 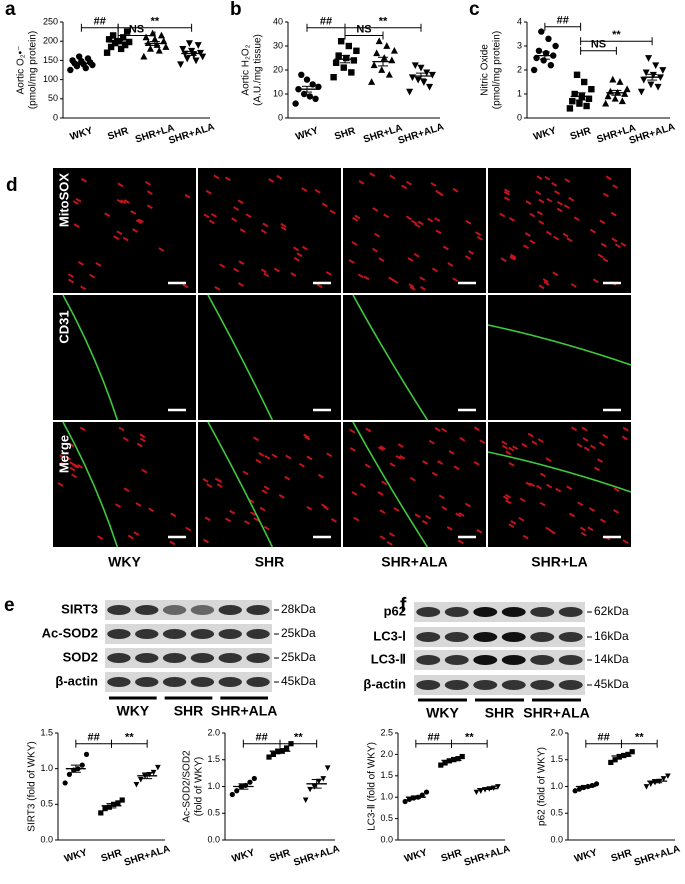 I want to click on y-tick-label: 0.0, so click(x=556, y=839).